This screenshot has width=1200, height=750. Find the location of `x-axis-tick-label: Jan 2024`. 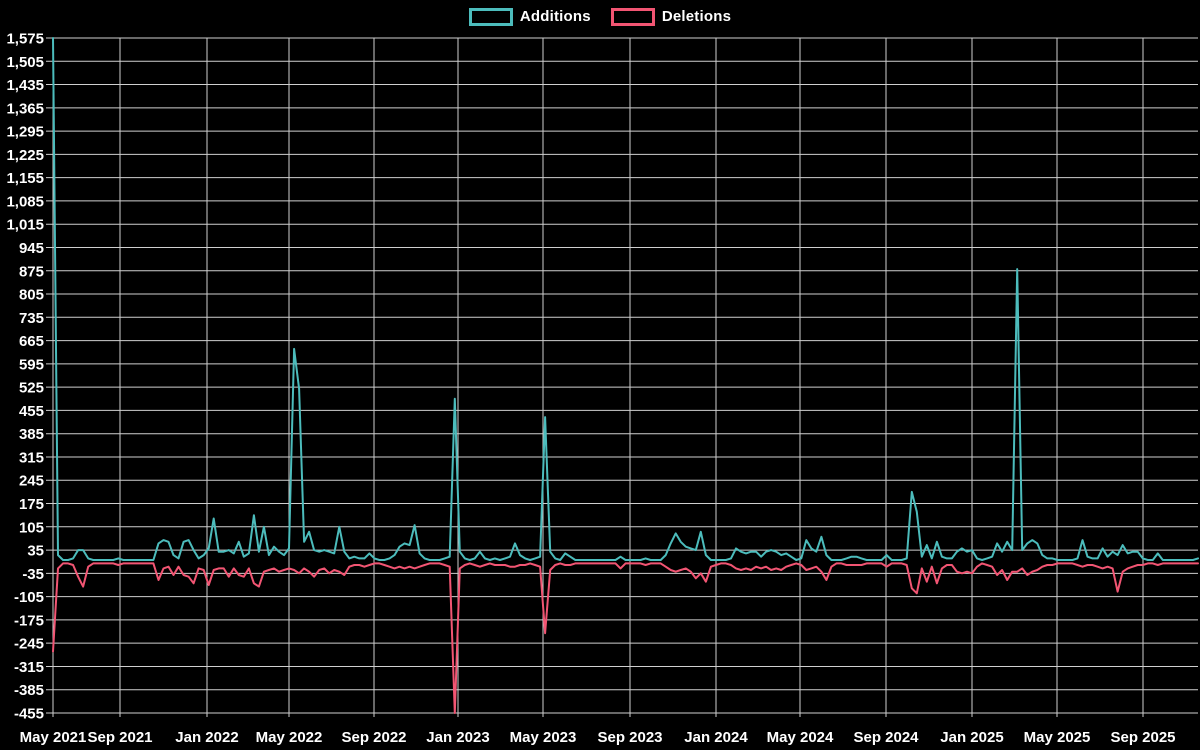

x-axis-tick-label: Jan 2024 is located at coordinates (716, 737).